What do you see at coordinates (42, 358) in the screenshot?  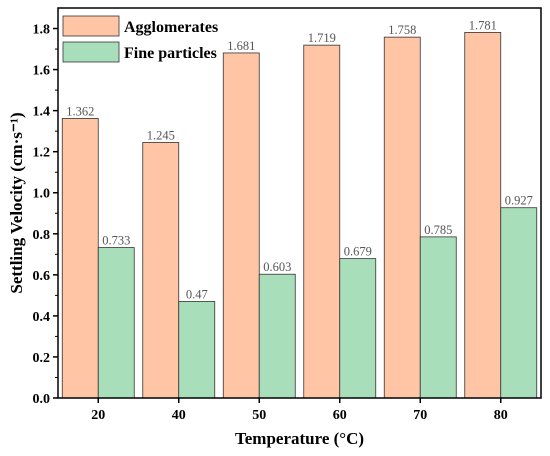 I see `y-tick-label: 0.2` at bounding box center [42, 358].